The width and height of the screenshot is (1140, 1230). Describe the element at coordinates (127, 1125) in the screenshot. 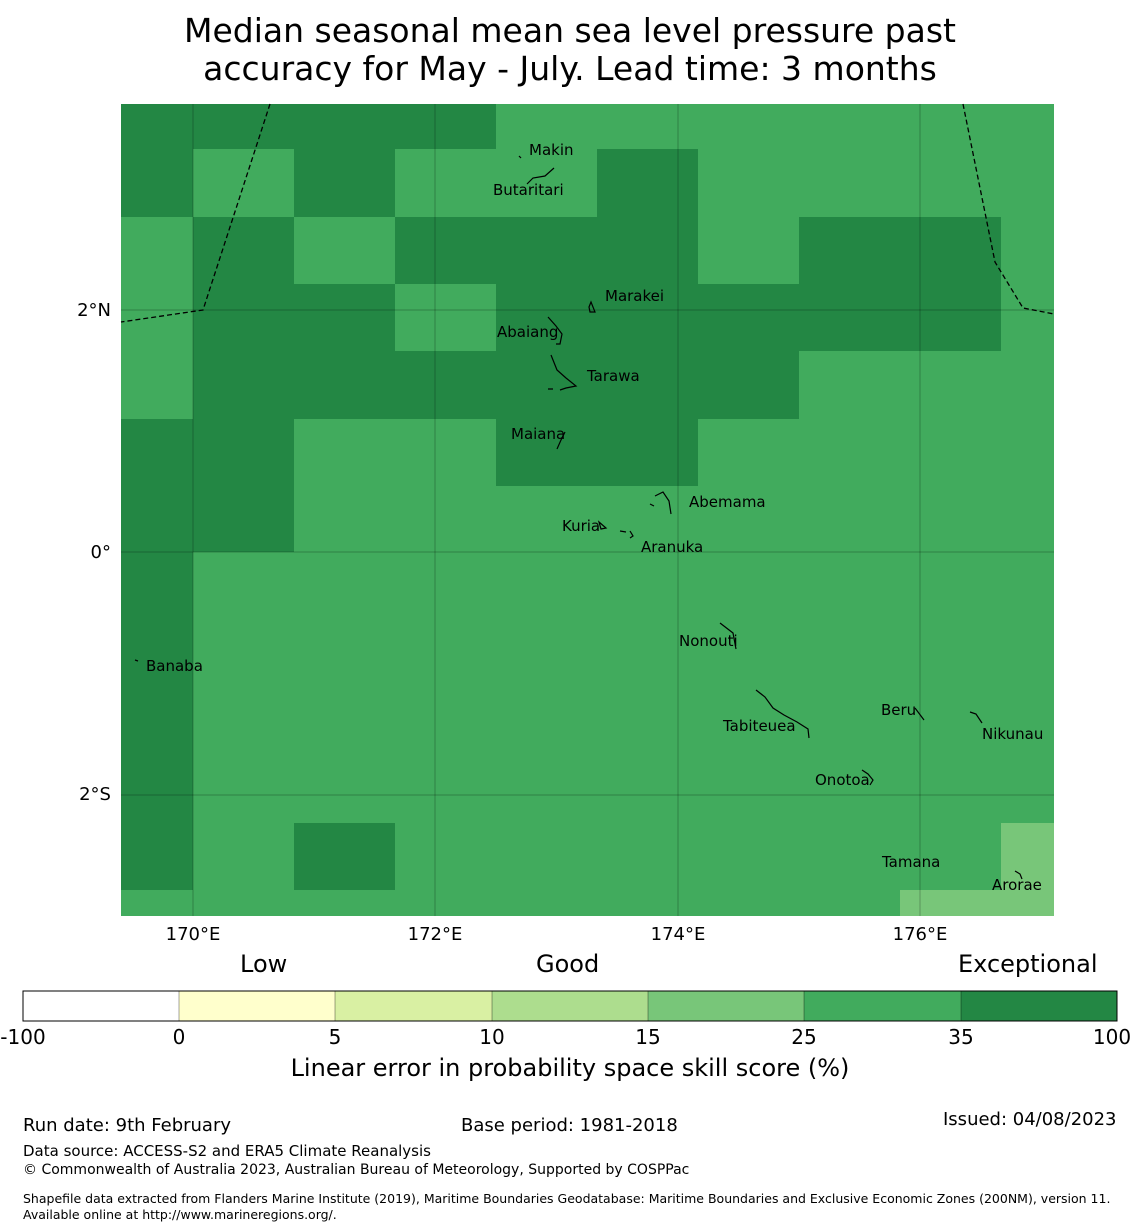

I see `run-date: Run date: 9th February` at that location.